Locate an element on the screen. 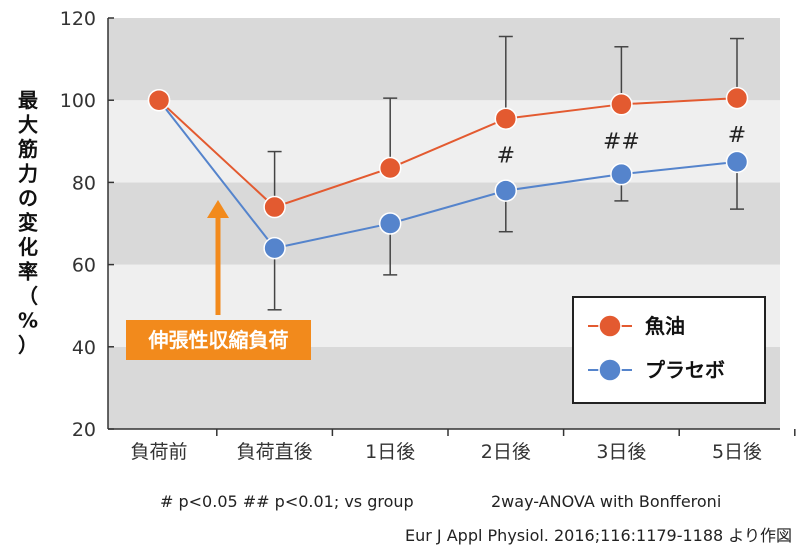 The width and height of the screenshot is (800, 560). legend-box is located at coordinates (669, 350).